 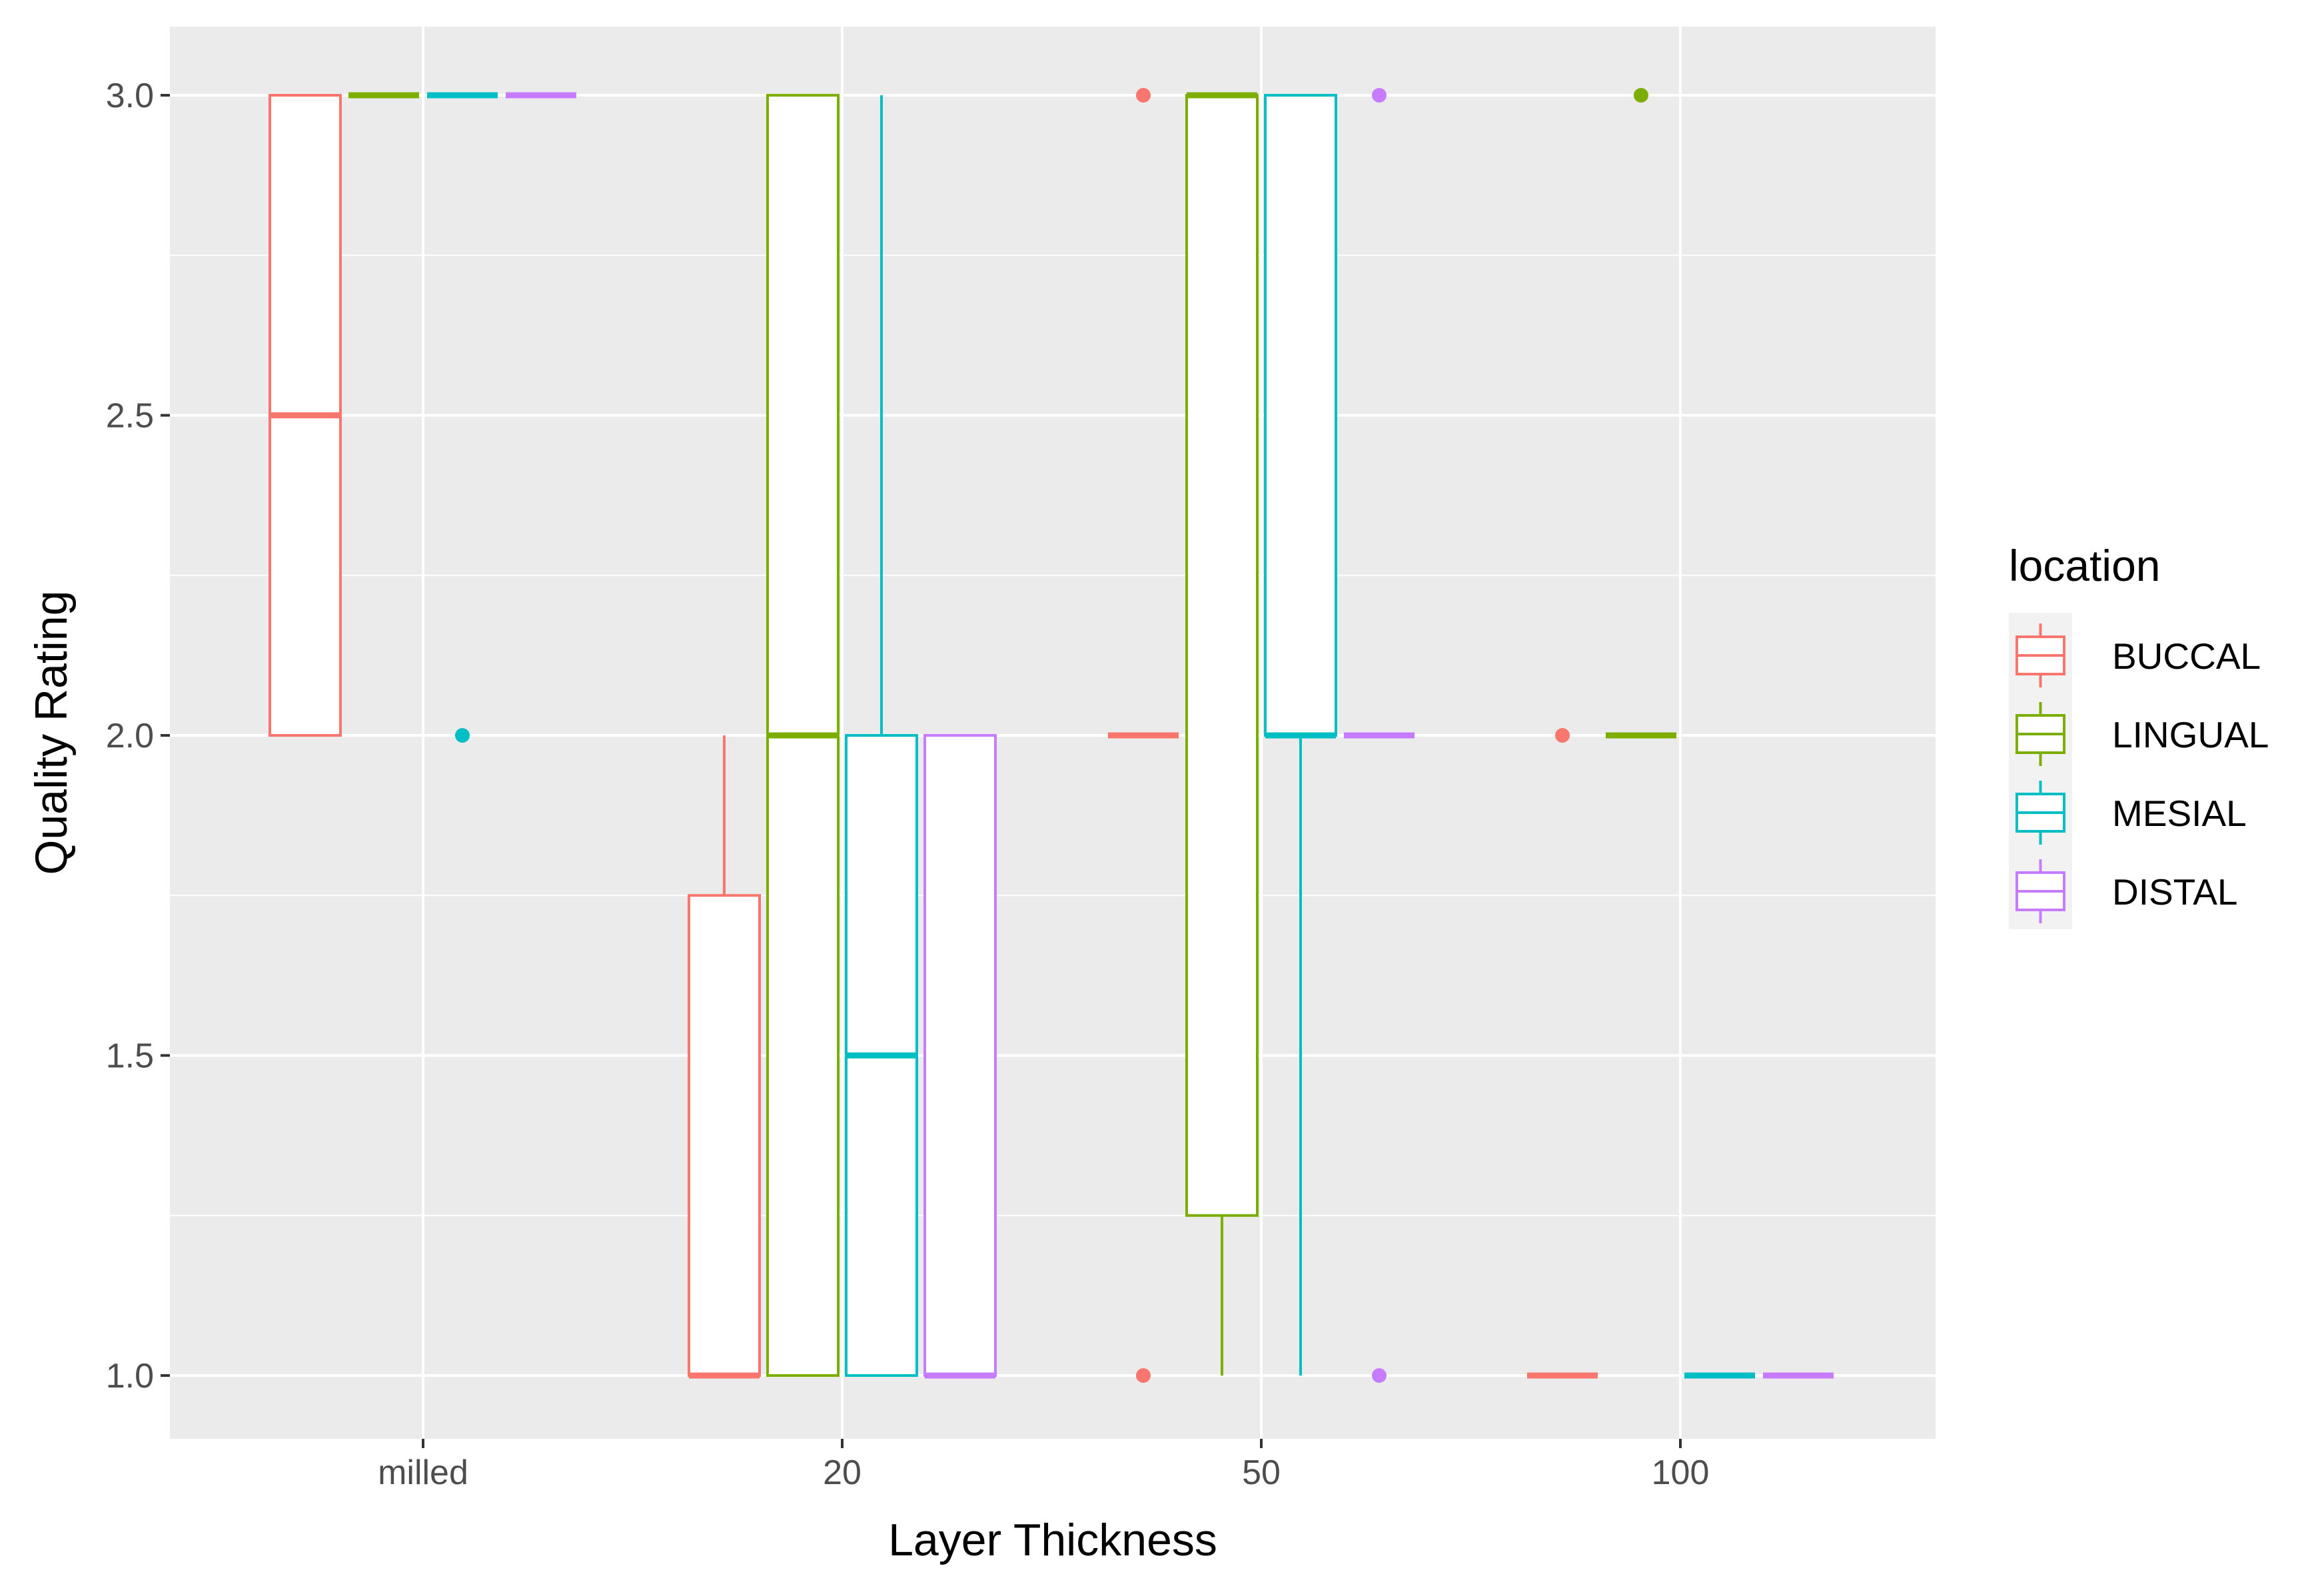 I want to click on legend-label: LINGUAL, so click(x=2190, y=734).